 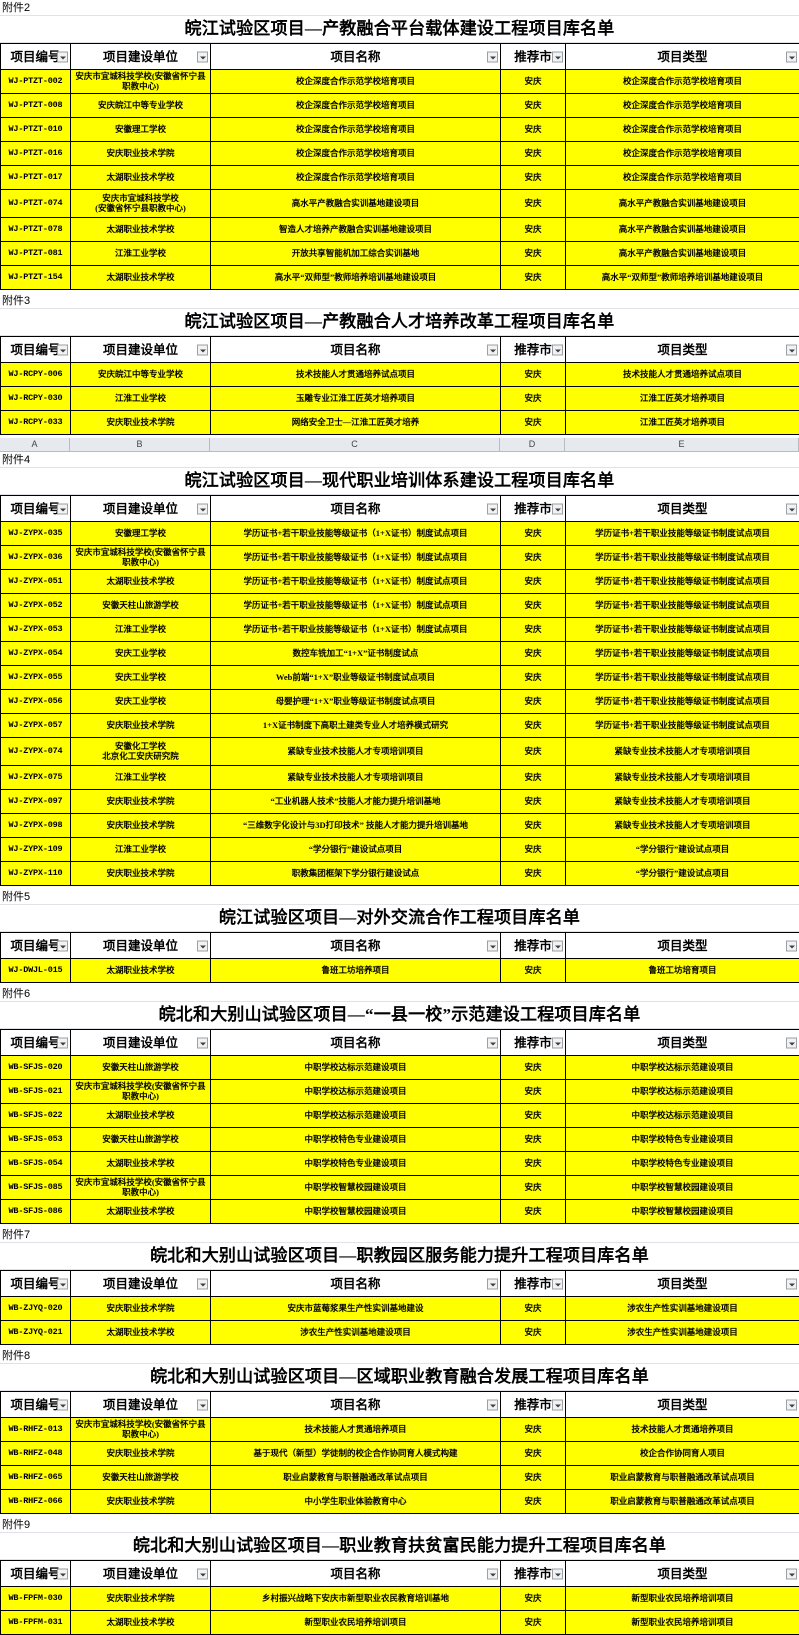 What do you see at coordinates (356, 630) in the screenshot?
I see `cell-project-name: 学历证书+若干职业技能等级证书（1+X证书）制度试点项目` at bounding box center [356, 630].